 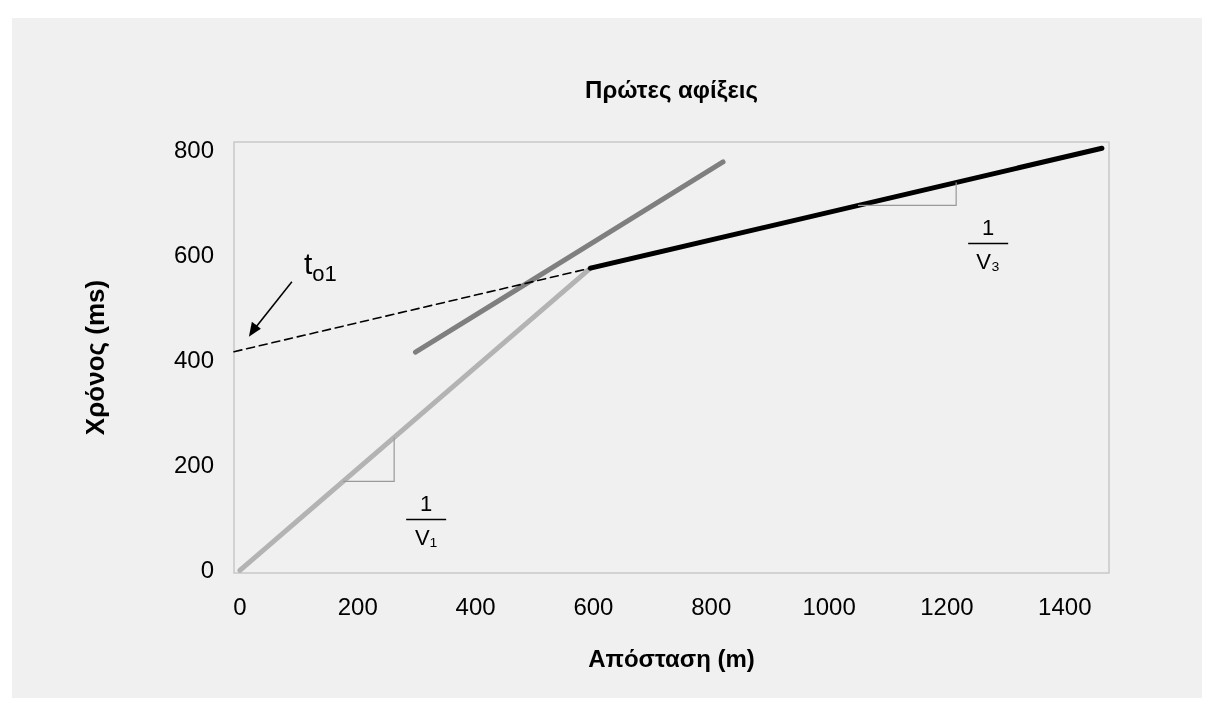 I want to click on x-tick-label: 400, so click(x=475, y=606).